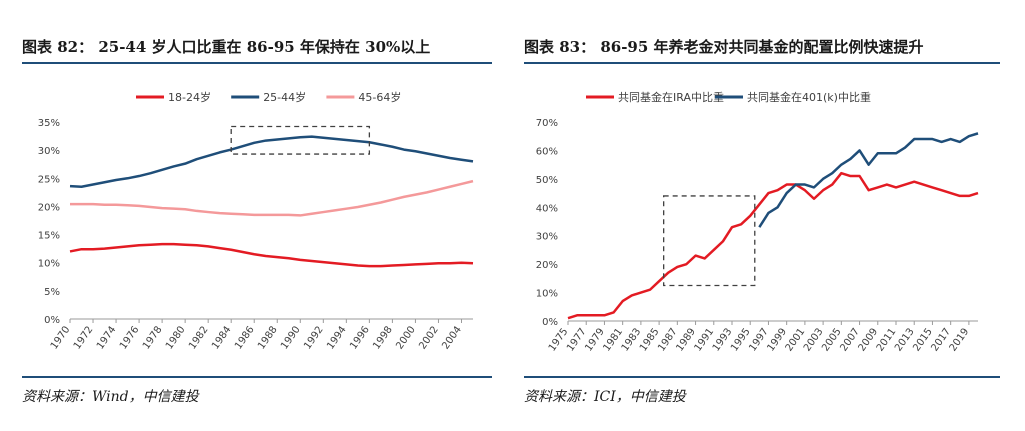 The image size is (1025, 431). I want to click on right-figure-title: 图表 83： 86-95 年养老金对共同基金的配置比例快速提升, so click(724, 47).